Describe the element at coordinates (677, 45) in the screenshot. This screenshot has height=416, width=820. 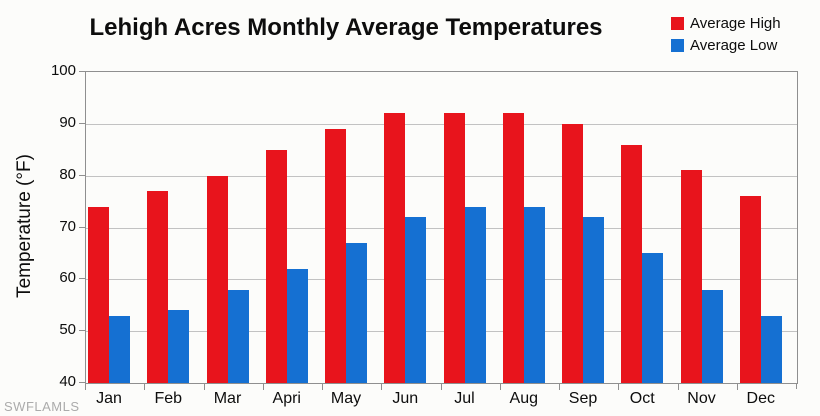
I see `legend-swatch-low-icon` at that location.